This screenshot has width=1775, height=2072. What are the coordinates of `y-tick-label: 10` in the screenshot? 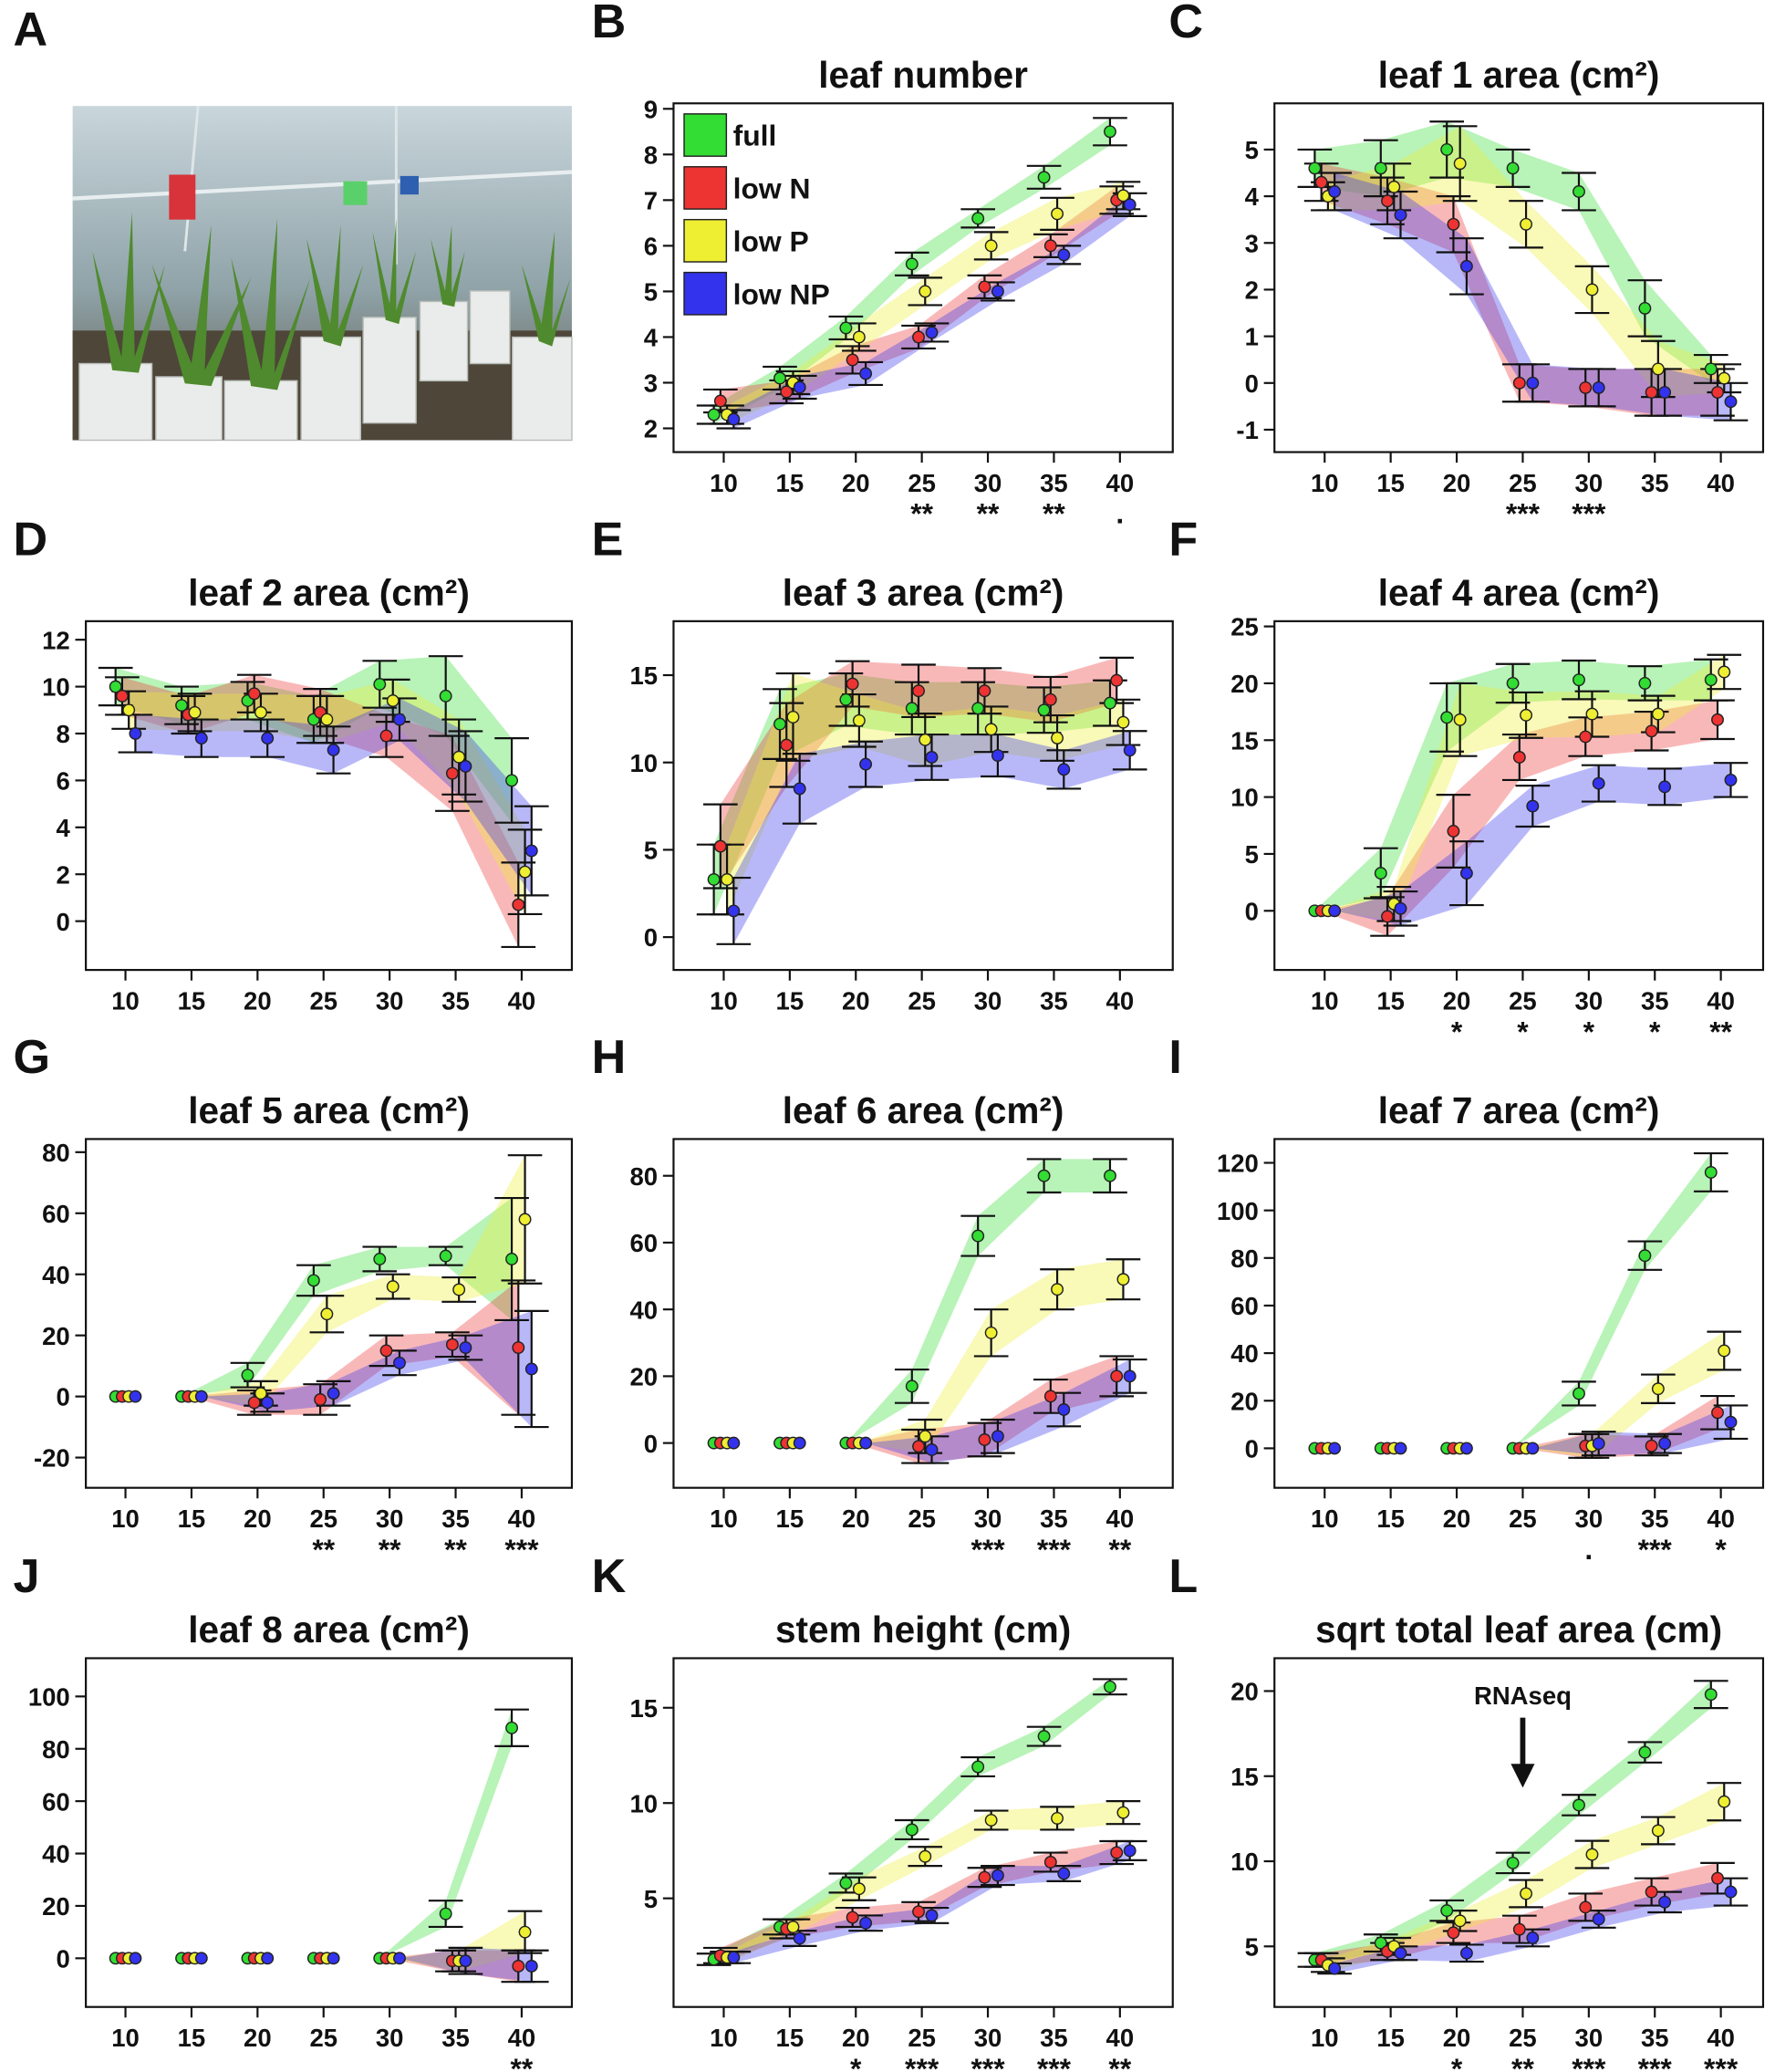 It's located at (643, 1803).